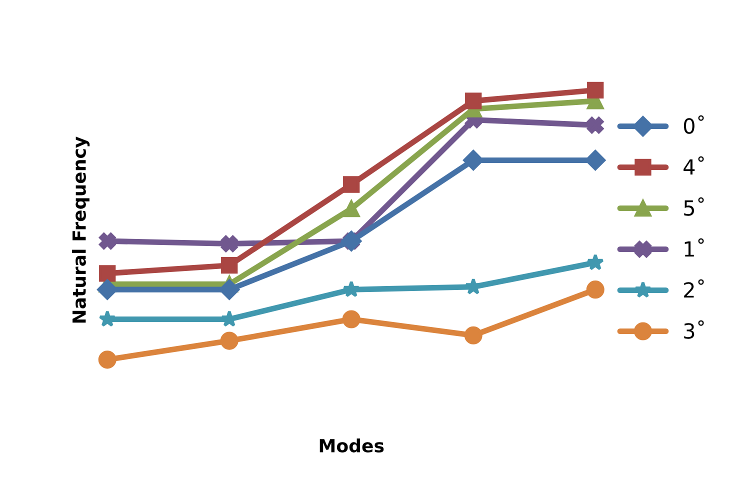 This screenshot has width=732, height=490. I want to click on x-axis-title: Modes, so click(352, 445).